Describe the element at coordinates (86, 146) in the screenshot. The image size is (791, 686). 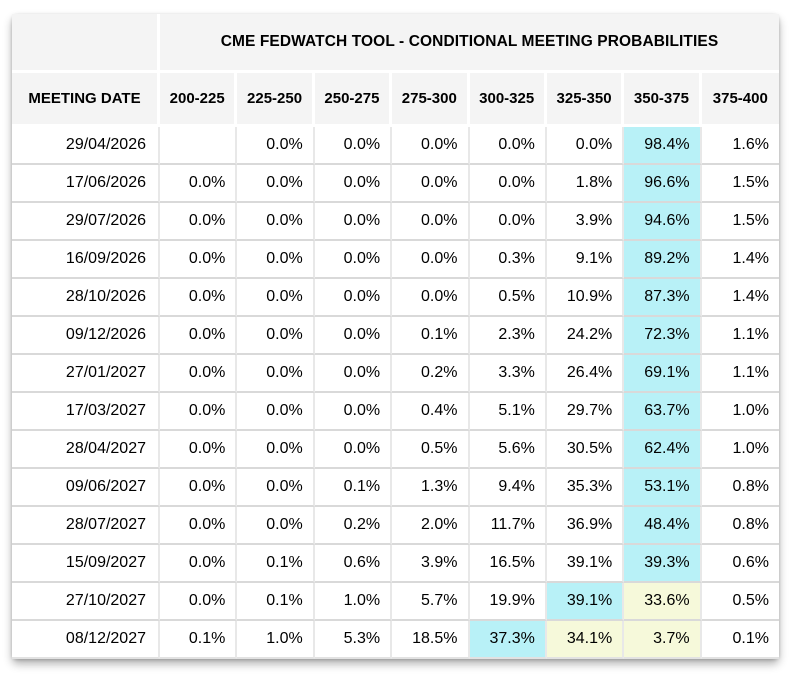
I see `meeting-date-cell: 29/04/2026` at that location.